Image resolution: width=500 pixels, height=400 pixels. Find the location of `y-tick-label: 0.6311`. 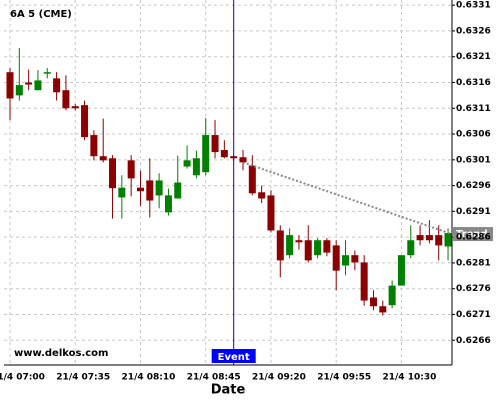

y-tick-label: 0.6311 is located at coordinates (473, 109).